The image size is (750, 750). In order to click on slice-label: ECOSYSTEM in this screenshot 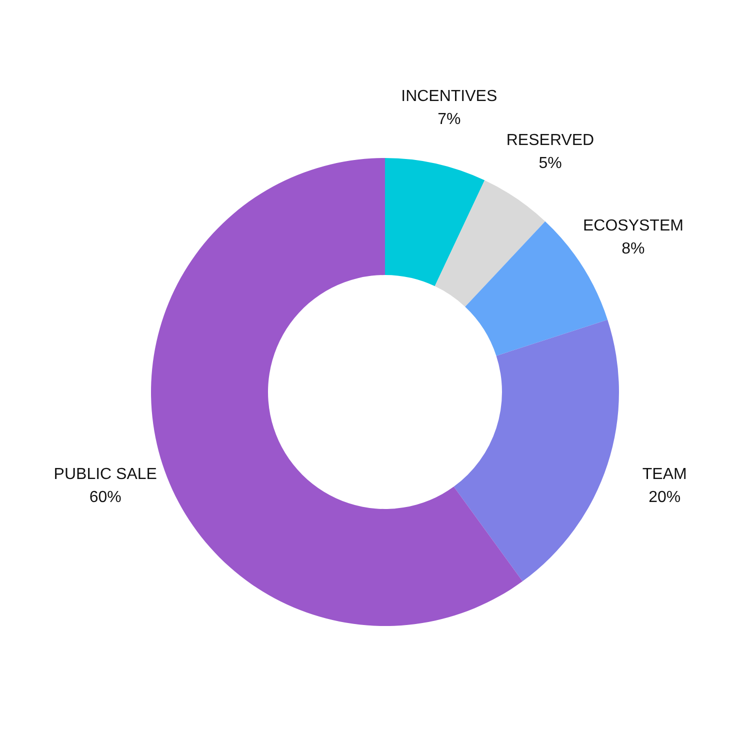, I will do `click(633, 225)`.